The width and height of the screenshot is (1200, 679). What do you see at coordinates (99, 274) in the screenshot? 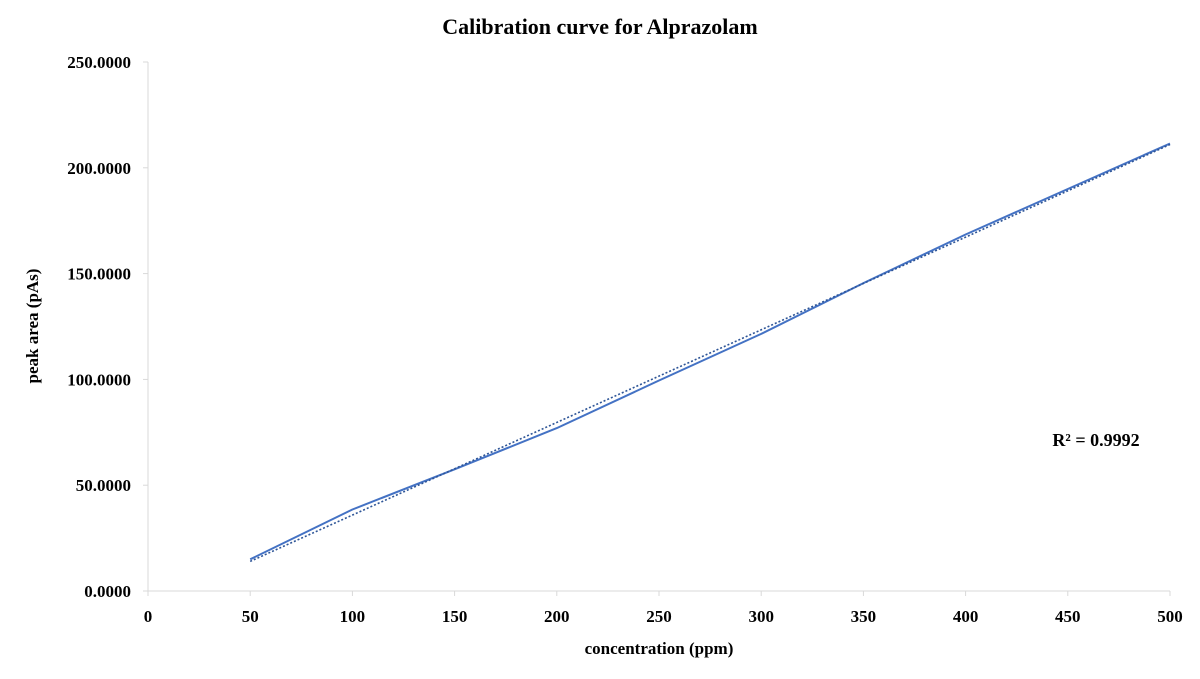
I see `y-tick-label: 150.0000` at bounding box center [99, 274].